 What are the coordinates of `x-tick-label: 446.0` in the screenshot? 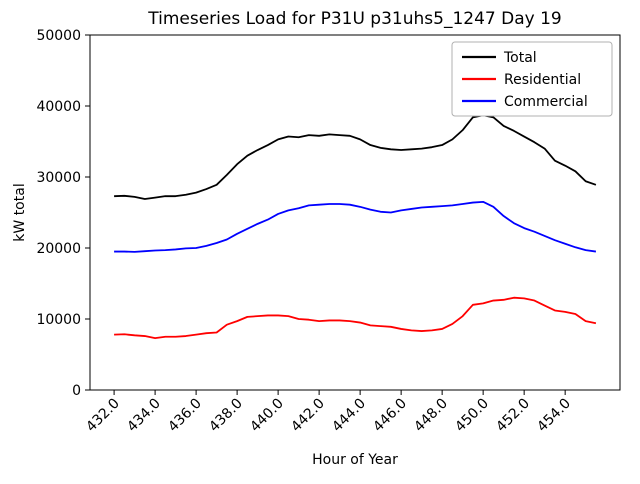 It's located at (390, 416).